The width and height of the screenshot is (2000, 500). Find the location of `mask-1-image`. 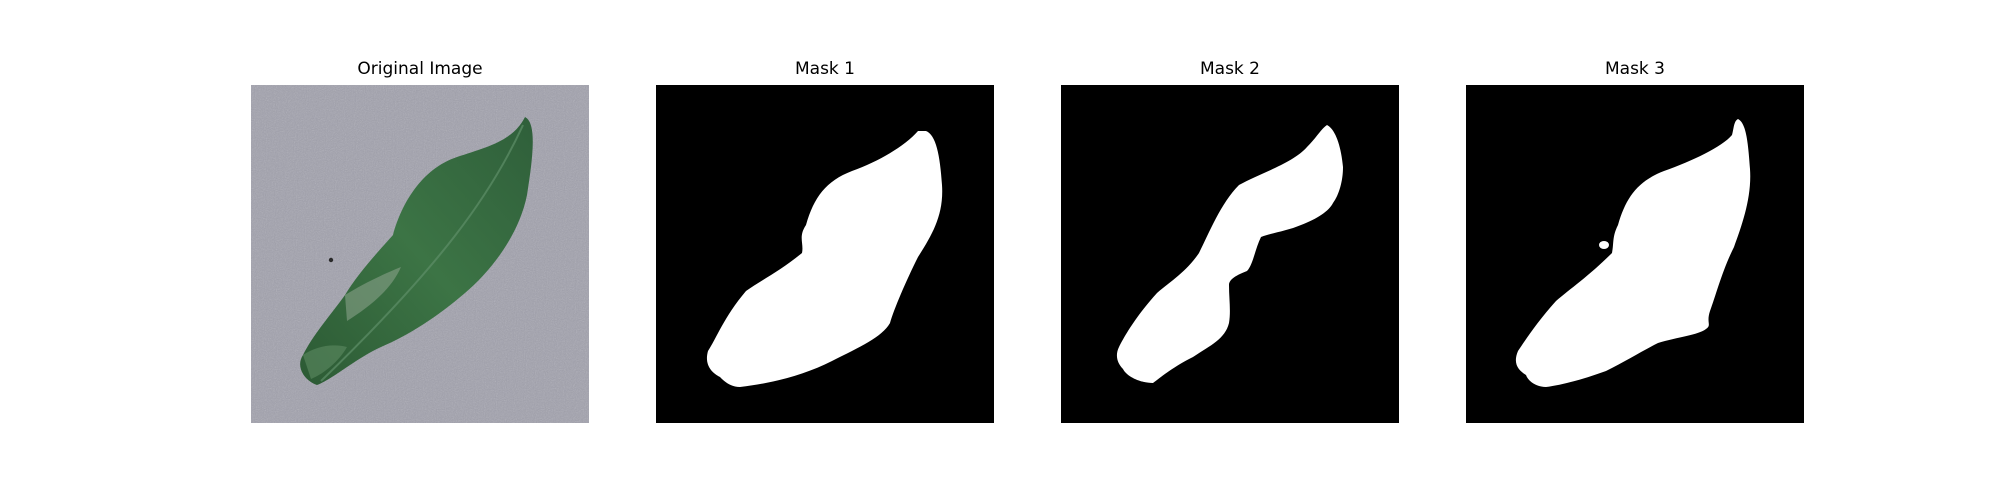

mask-1-image is located at coordinates (825, 254).